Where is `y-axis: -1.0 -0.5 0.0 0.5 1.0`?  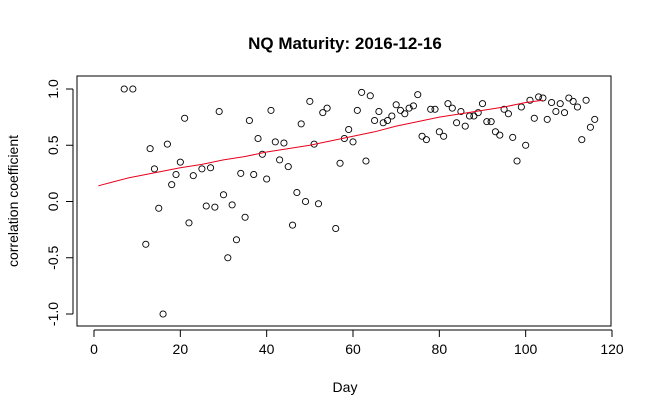 y-axis: -1.0 -0.5 0.0 0.5 1.0 is located at coordinates (59, 202).